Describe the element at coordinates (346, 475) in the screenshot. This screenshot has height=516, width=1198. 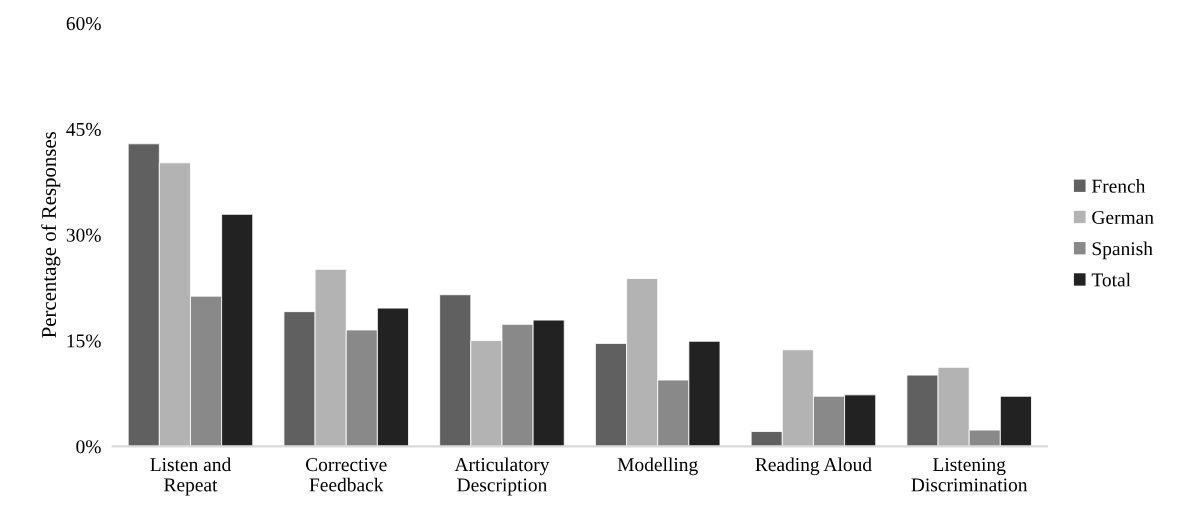
I see `x-tick-label: Corrective Feedback` at that location.